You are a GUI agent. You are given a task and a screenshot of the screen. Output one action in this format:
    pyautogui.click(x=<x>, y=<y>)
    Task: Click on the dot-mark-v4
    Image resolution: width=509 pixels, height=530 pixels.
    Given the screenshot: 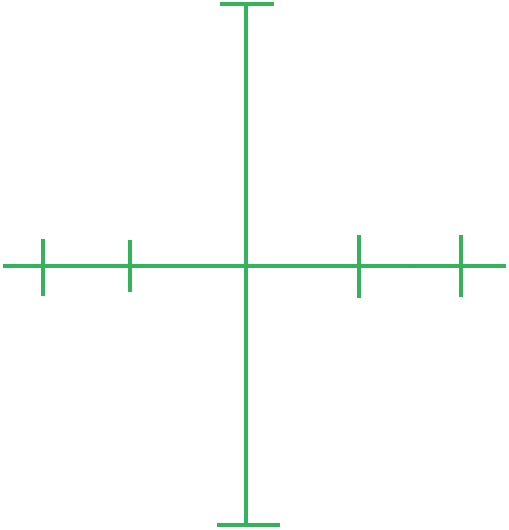 What is the action you would take?
    pyautogui.click(x=246, y=434)
    